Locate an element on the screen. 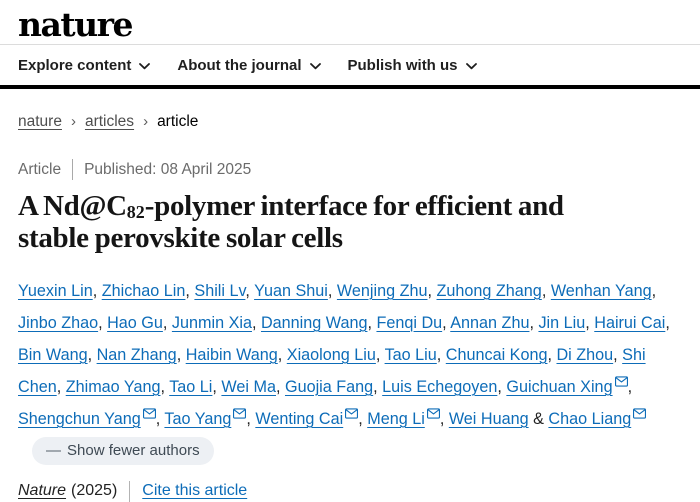 The height and width of the screenshot is (502, 700). author-link-zuhong-zhang: Zuhong Zhang is located at coordinates (489, 290).